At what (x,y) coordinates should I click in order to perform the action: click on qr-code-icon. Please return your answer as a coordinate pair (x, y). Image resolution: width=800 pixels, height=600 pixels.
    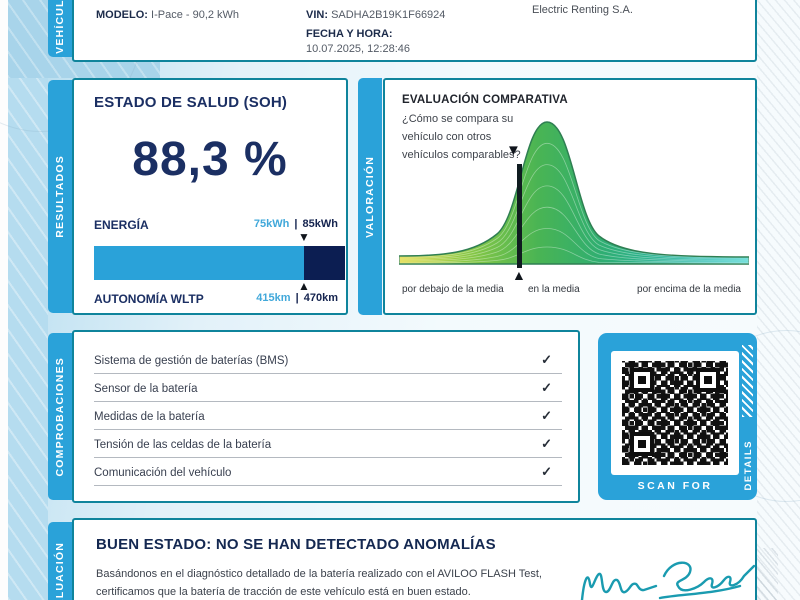
    Looking at the image, I should click on (675, 413).